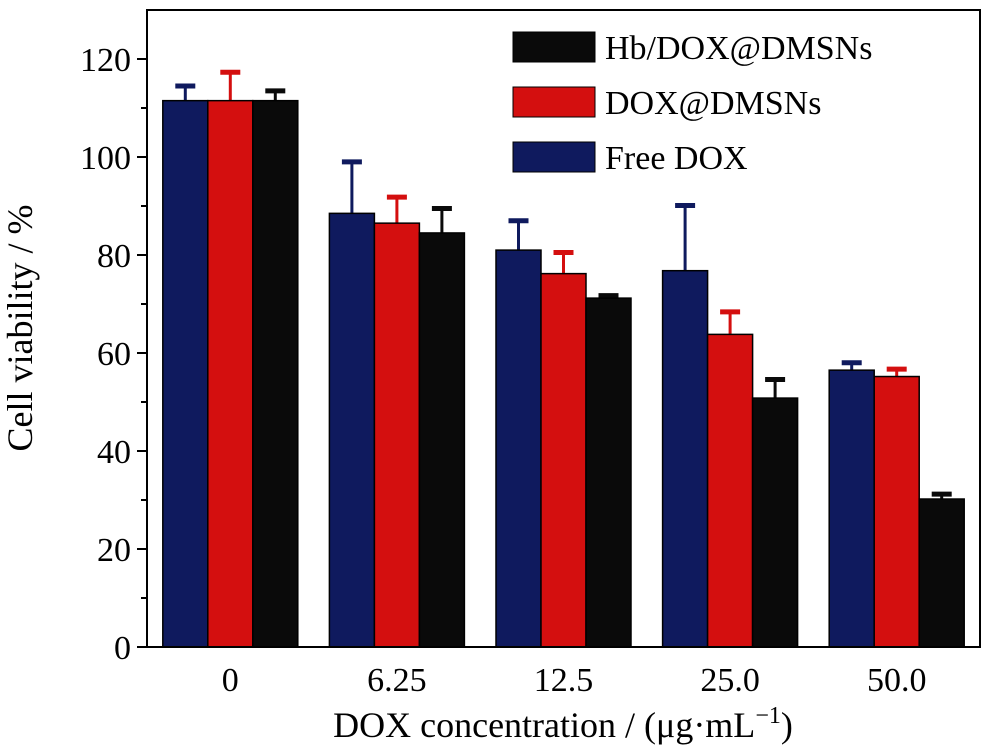 This screenshot has width=1000, height=752. What do you see at coordinates (730, 680) in the screenshot?
I see `x-tick-label: 25.0` at bounding box center [730, 680].